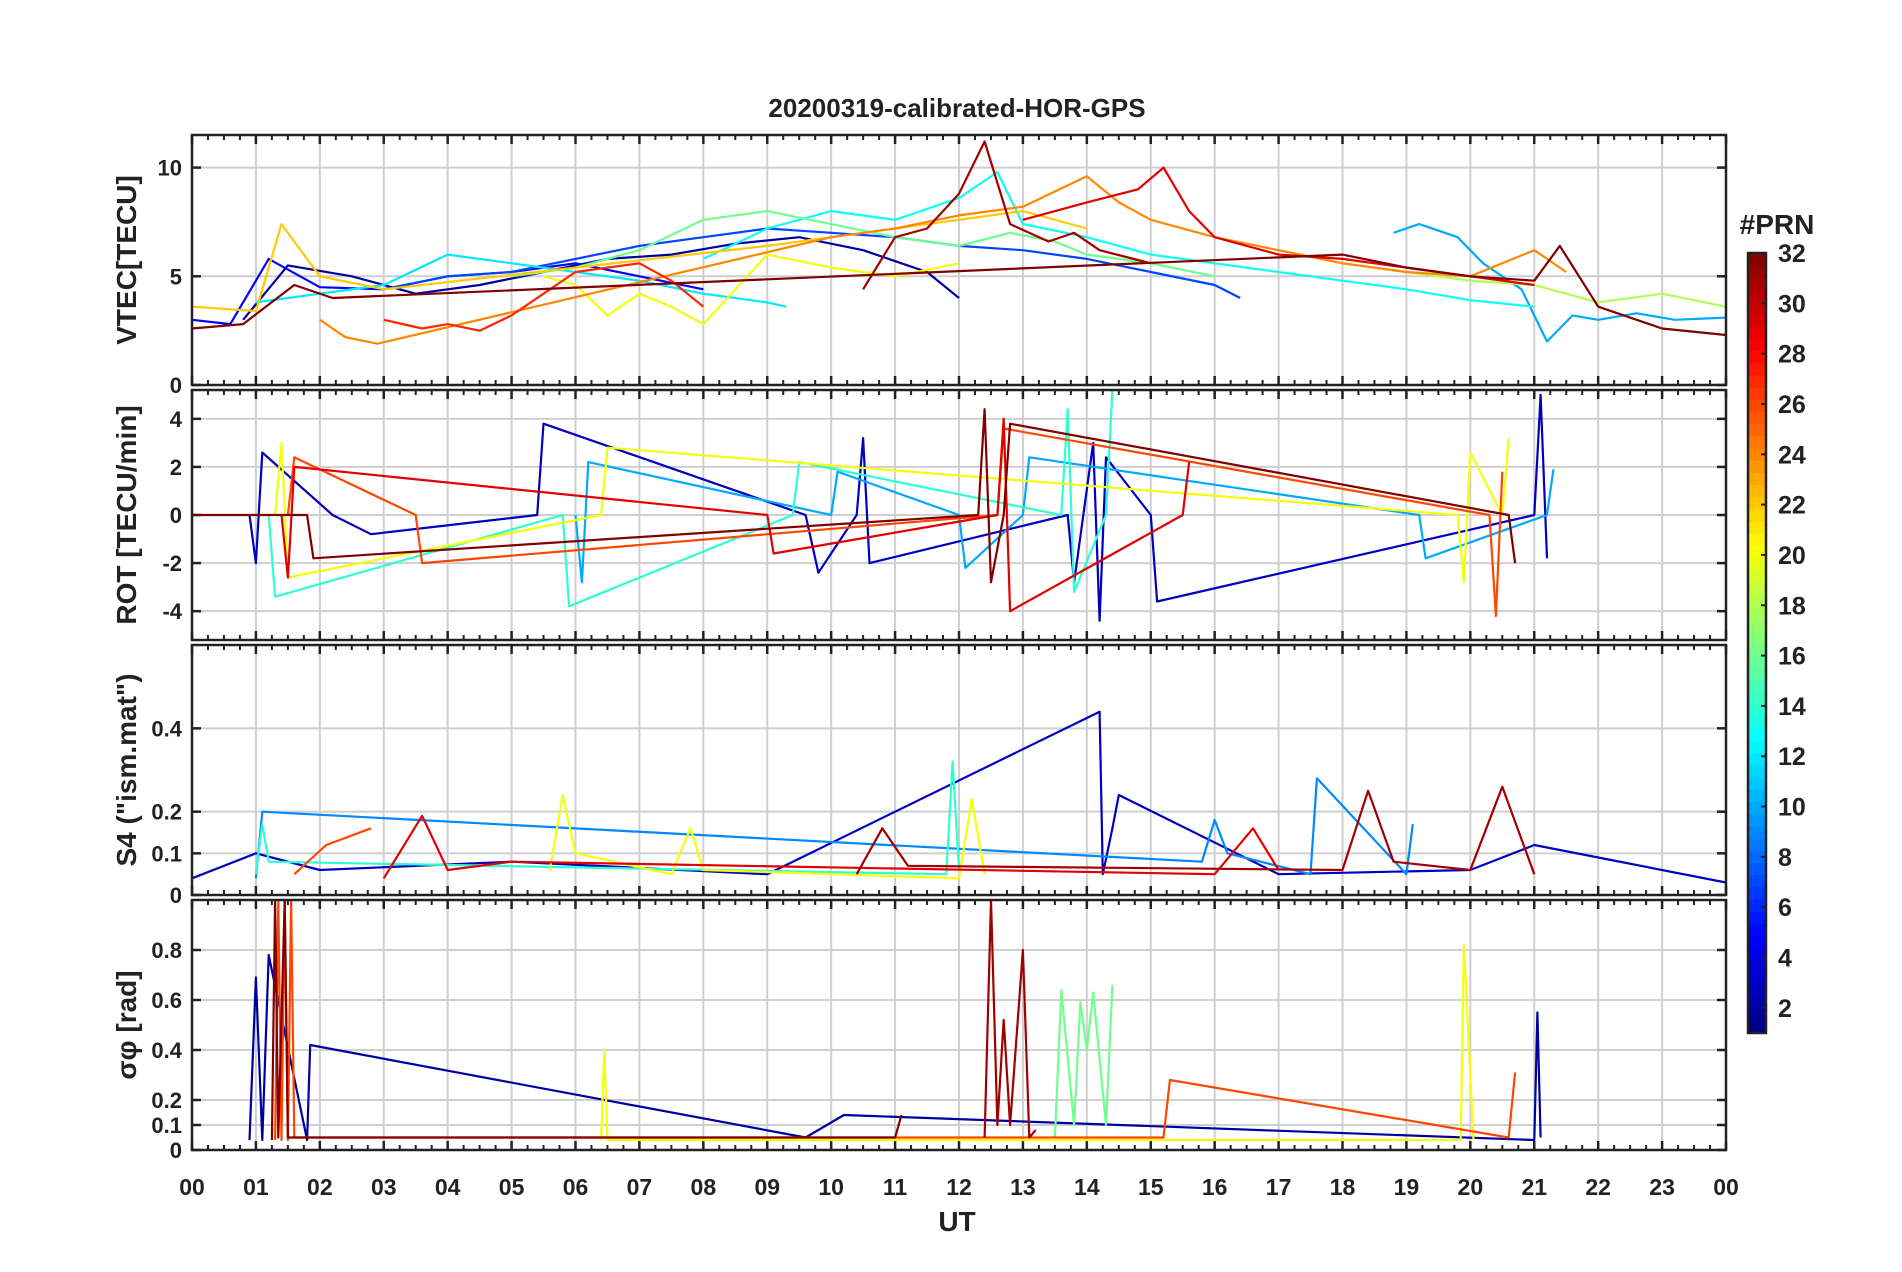  Describe the element at coordinates (959, 1187) in the screenshot. I see `x-tick-label: 12` at that location.